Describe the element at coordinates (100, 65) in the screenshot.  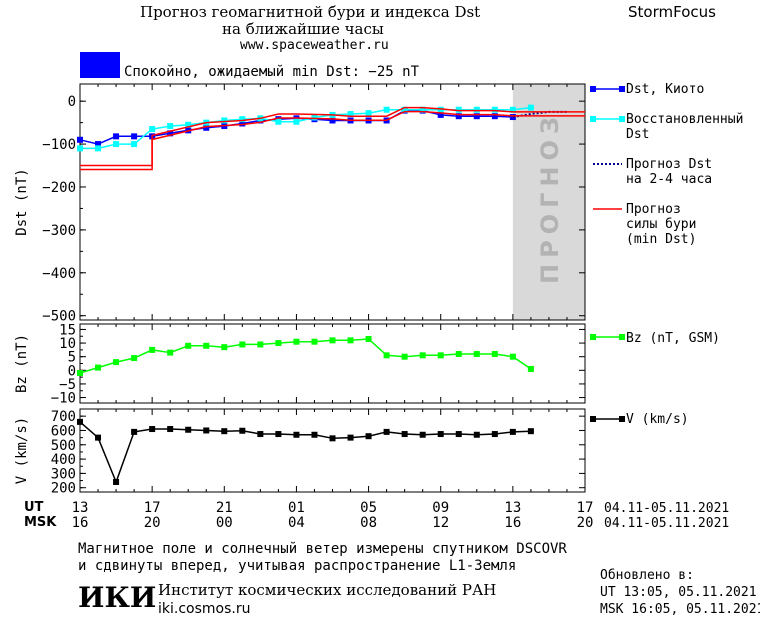
I see `status-color-box` at that location.